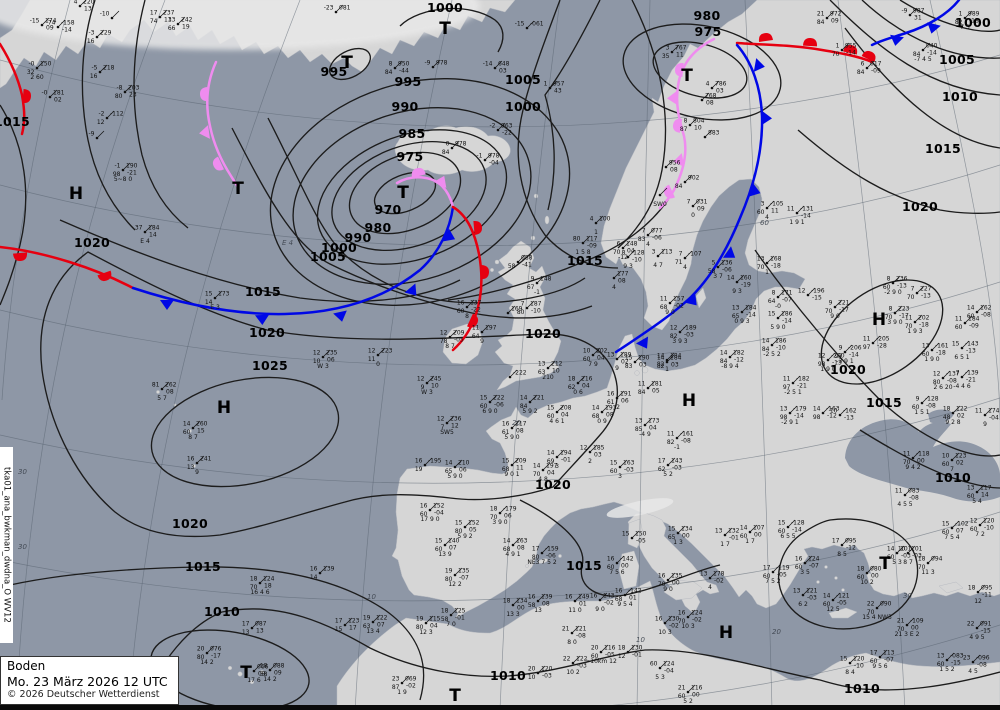 This screenshot has height=710, width=1000. Describe the element at coordinates (240, 25) in the screenshot. I see `greenland-icecap` at that location.